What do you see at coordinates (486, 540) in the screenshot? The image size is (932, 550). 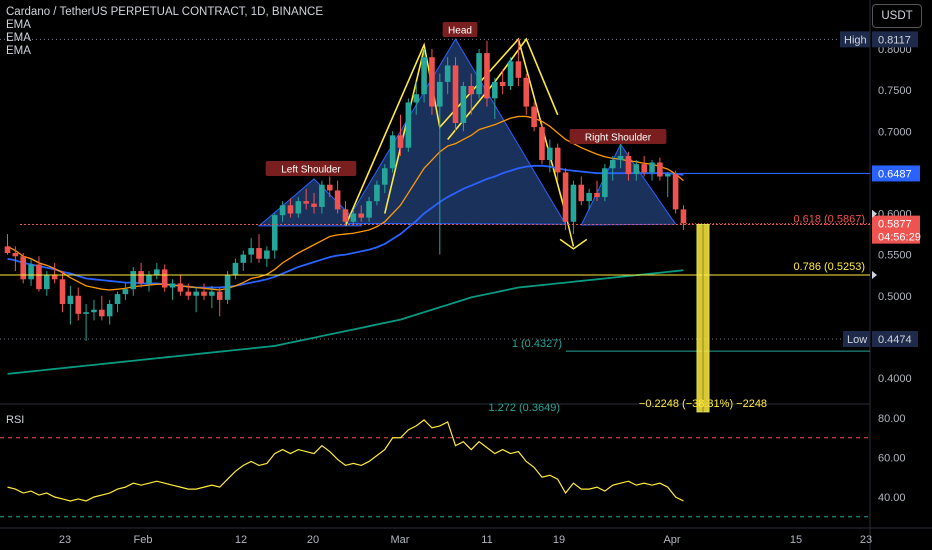 I see `x-tick-label: 11` at bounding box center [486, 540].